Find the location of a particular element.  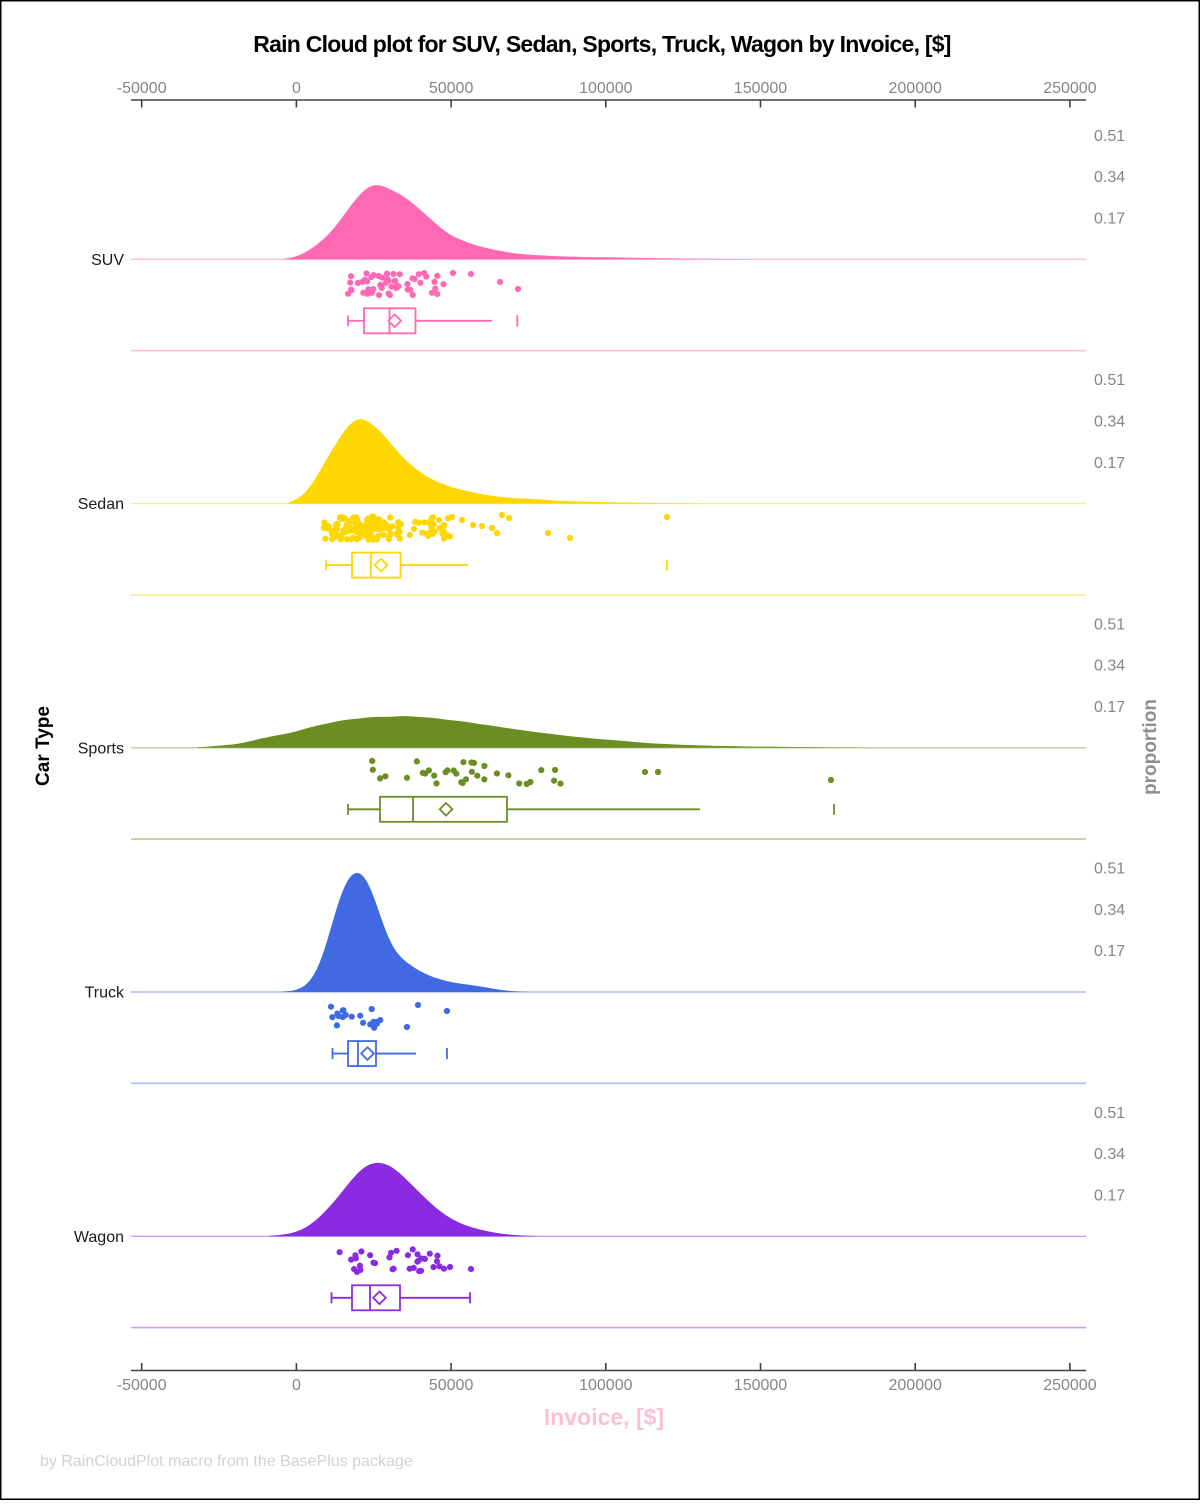

svg-text: Car Type is located at coordinates (43, 746).